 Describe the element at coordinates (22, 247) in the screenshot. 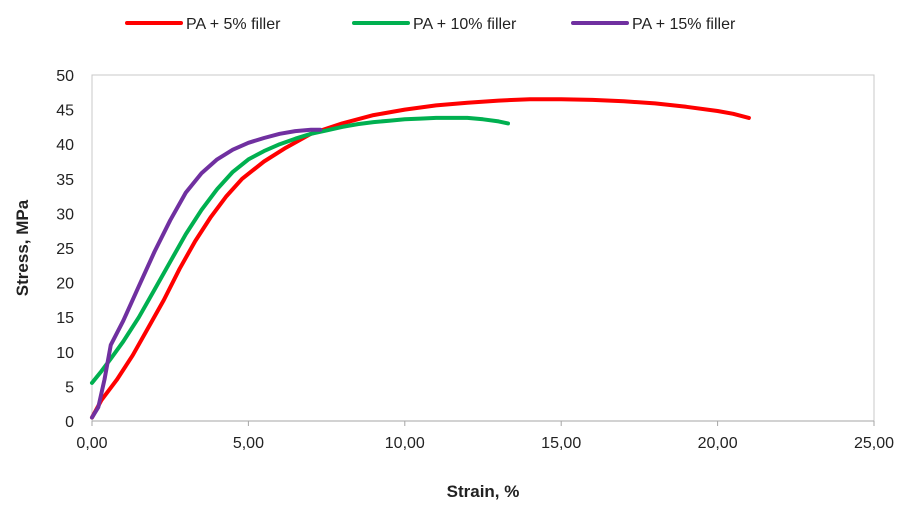

I see `y-axis-title: Stress, MPa` at that location.